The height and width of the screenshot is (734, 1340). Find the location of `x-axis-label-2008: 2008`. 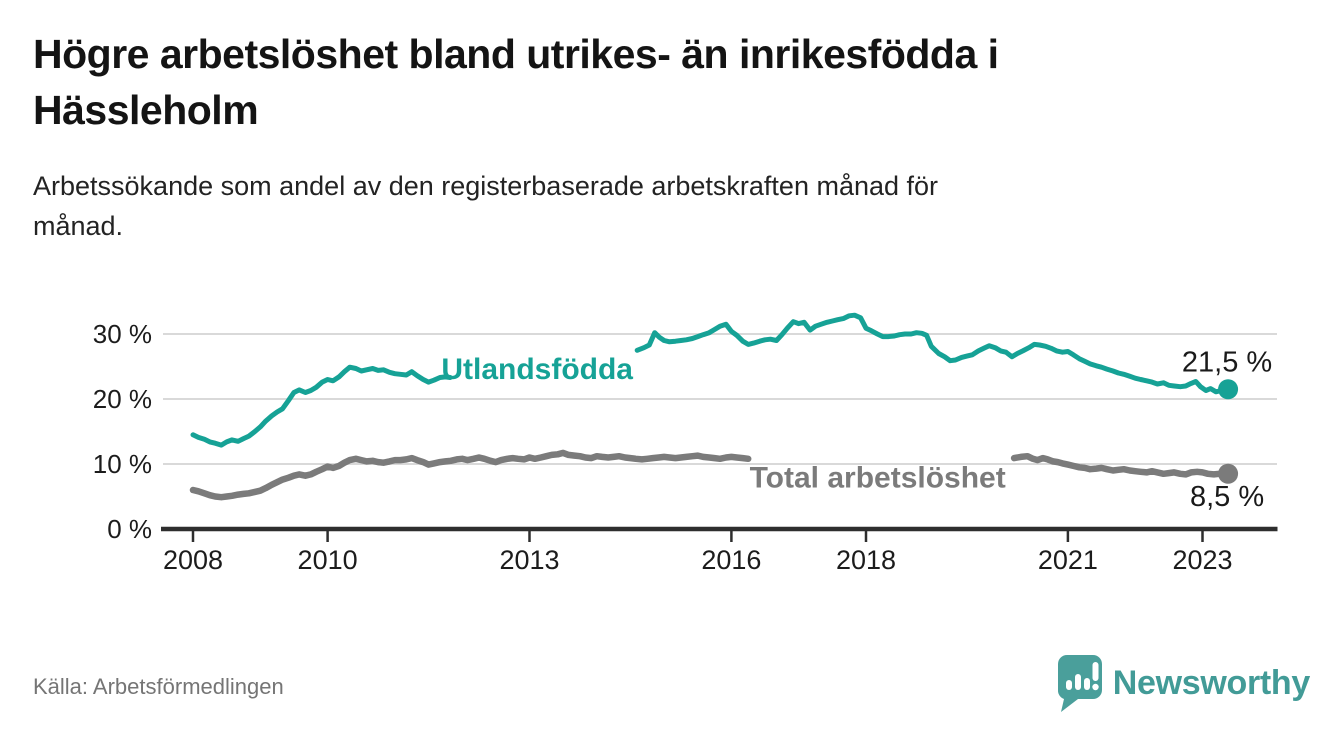

x-axis-label-2008: 2008 is located at coordinates (193, 560).